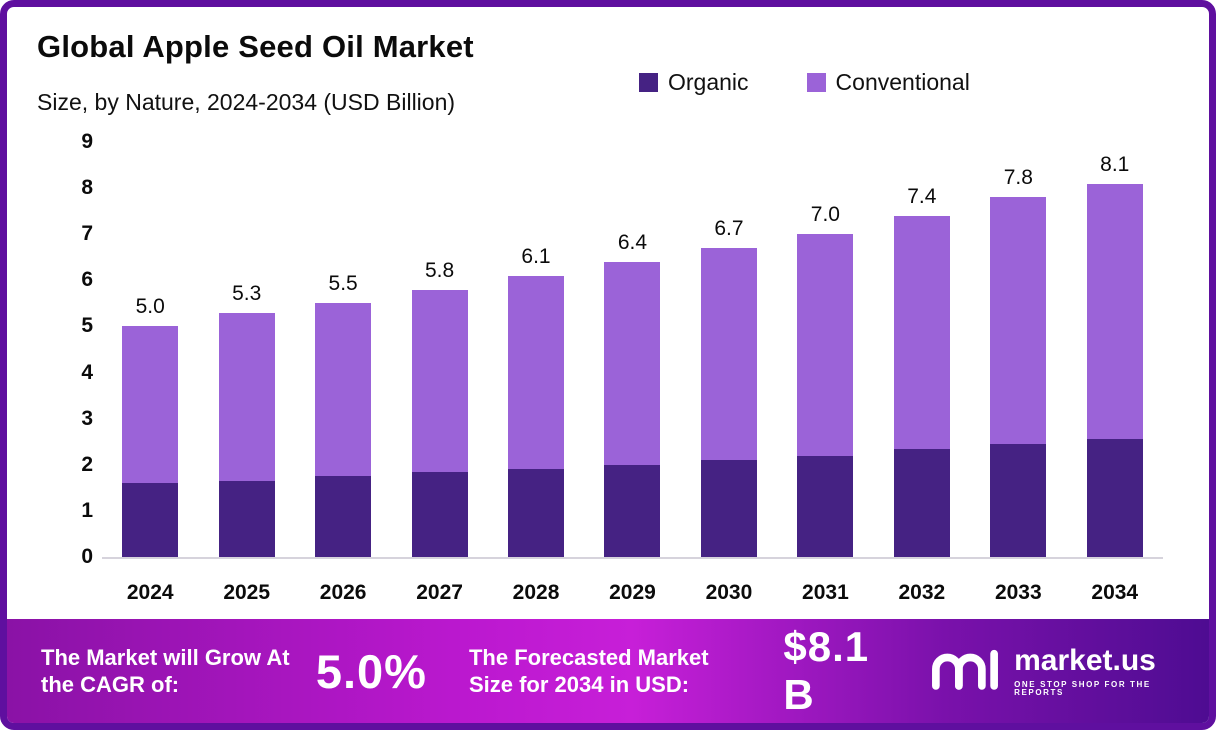 Image resolution: width=1216 pixels, height=730 pixels. What do you see at coordinates (536, 256) in the screenshot?
I see `bar-total-label: 6.1` at bounding box center [536, 256].